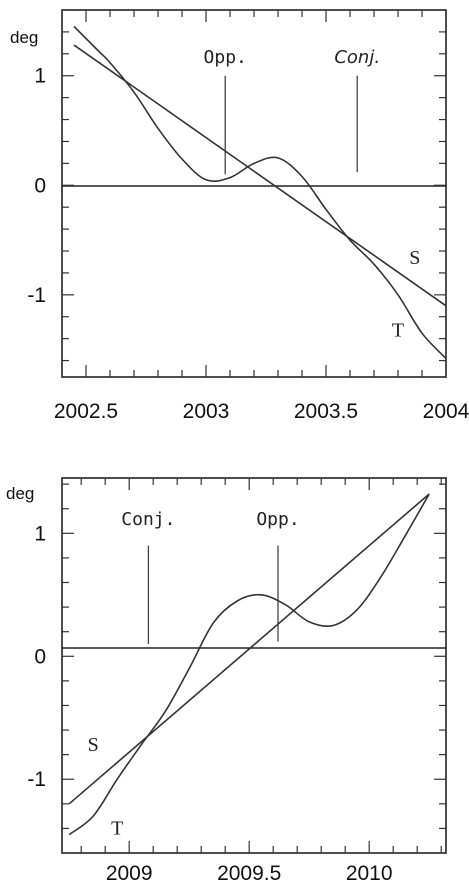 The height and width of the screenshot is (886, 469). I want to click on x-tick-label: 2003, so click(206, 411).